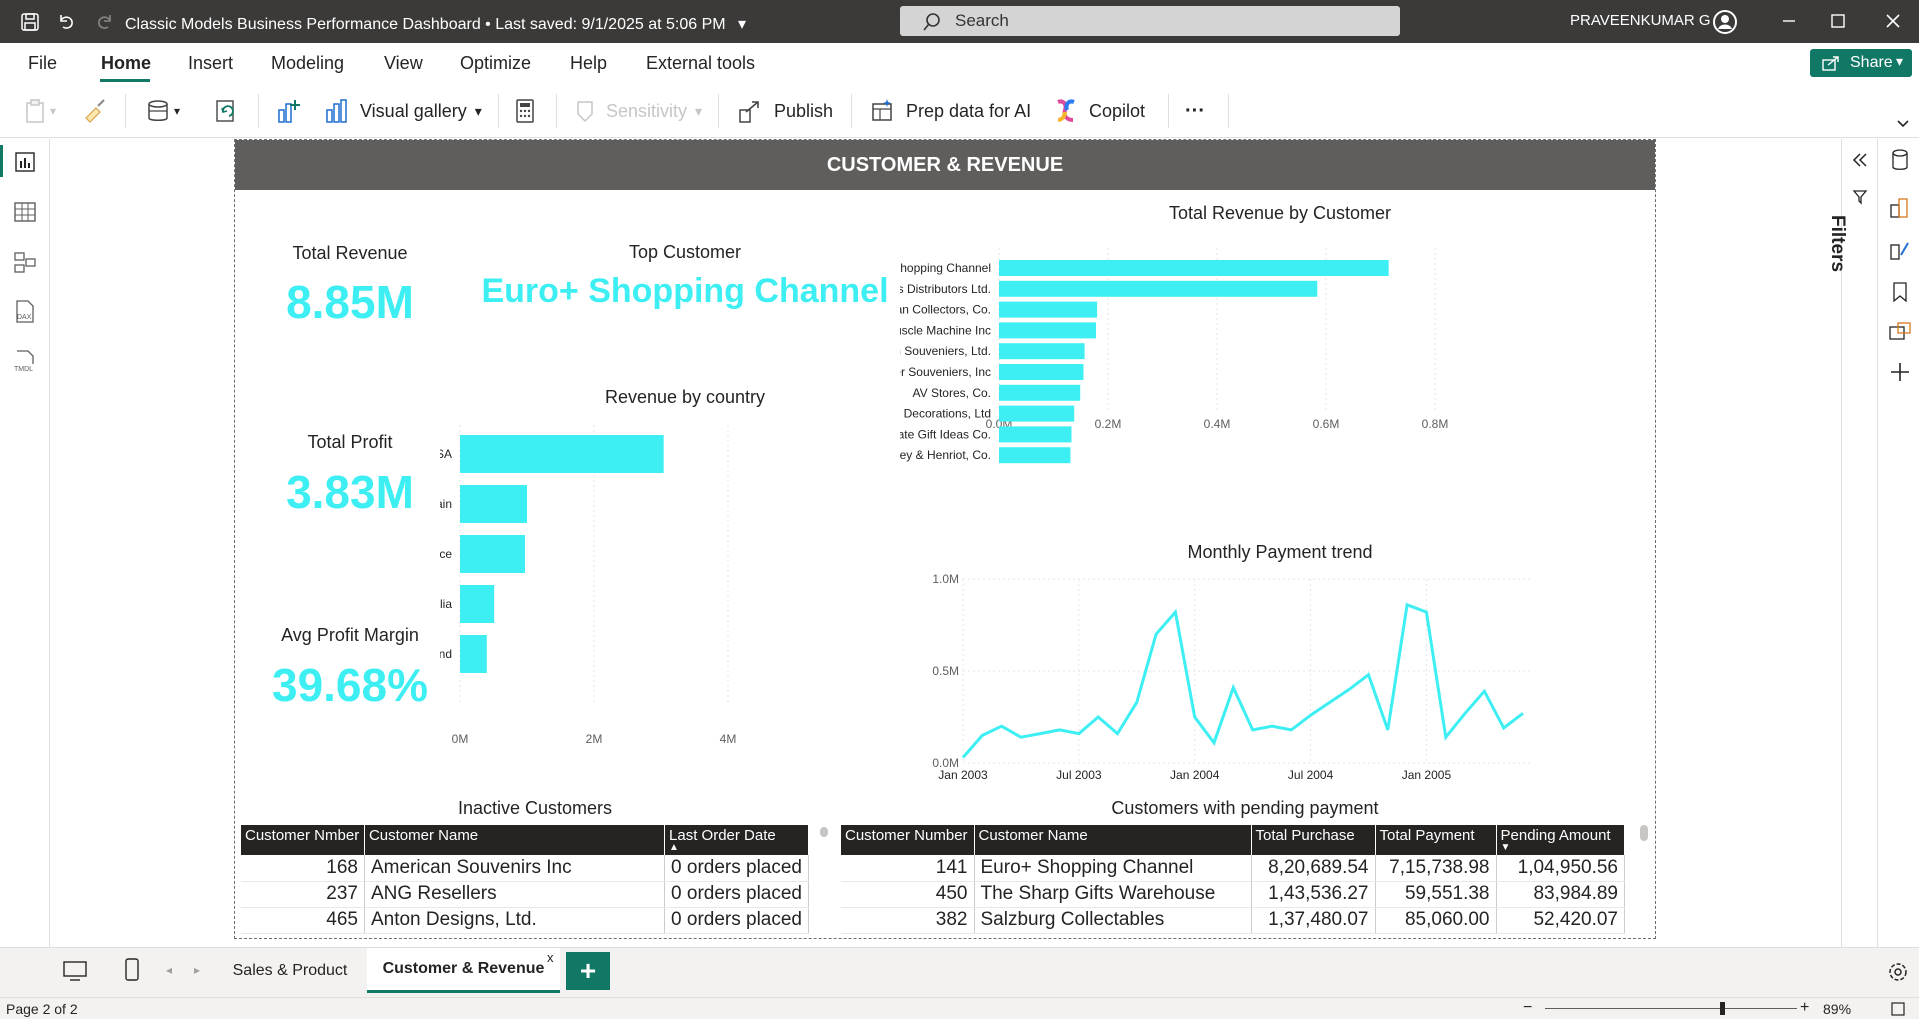  Describe the element at coordinates (25, 312) in the screenshot. I see `dax-query-view-icon: DAX` at that location.